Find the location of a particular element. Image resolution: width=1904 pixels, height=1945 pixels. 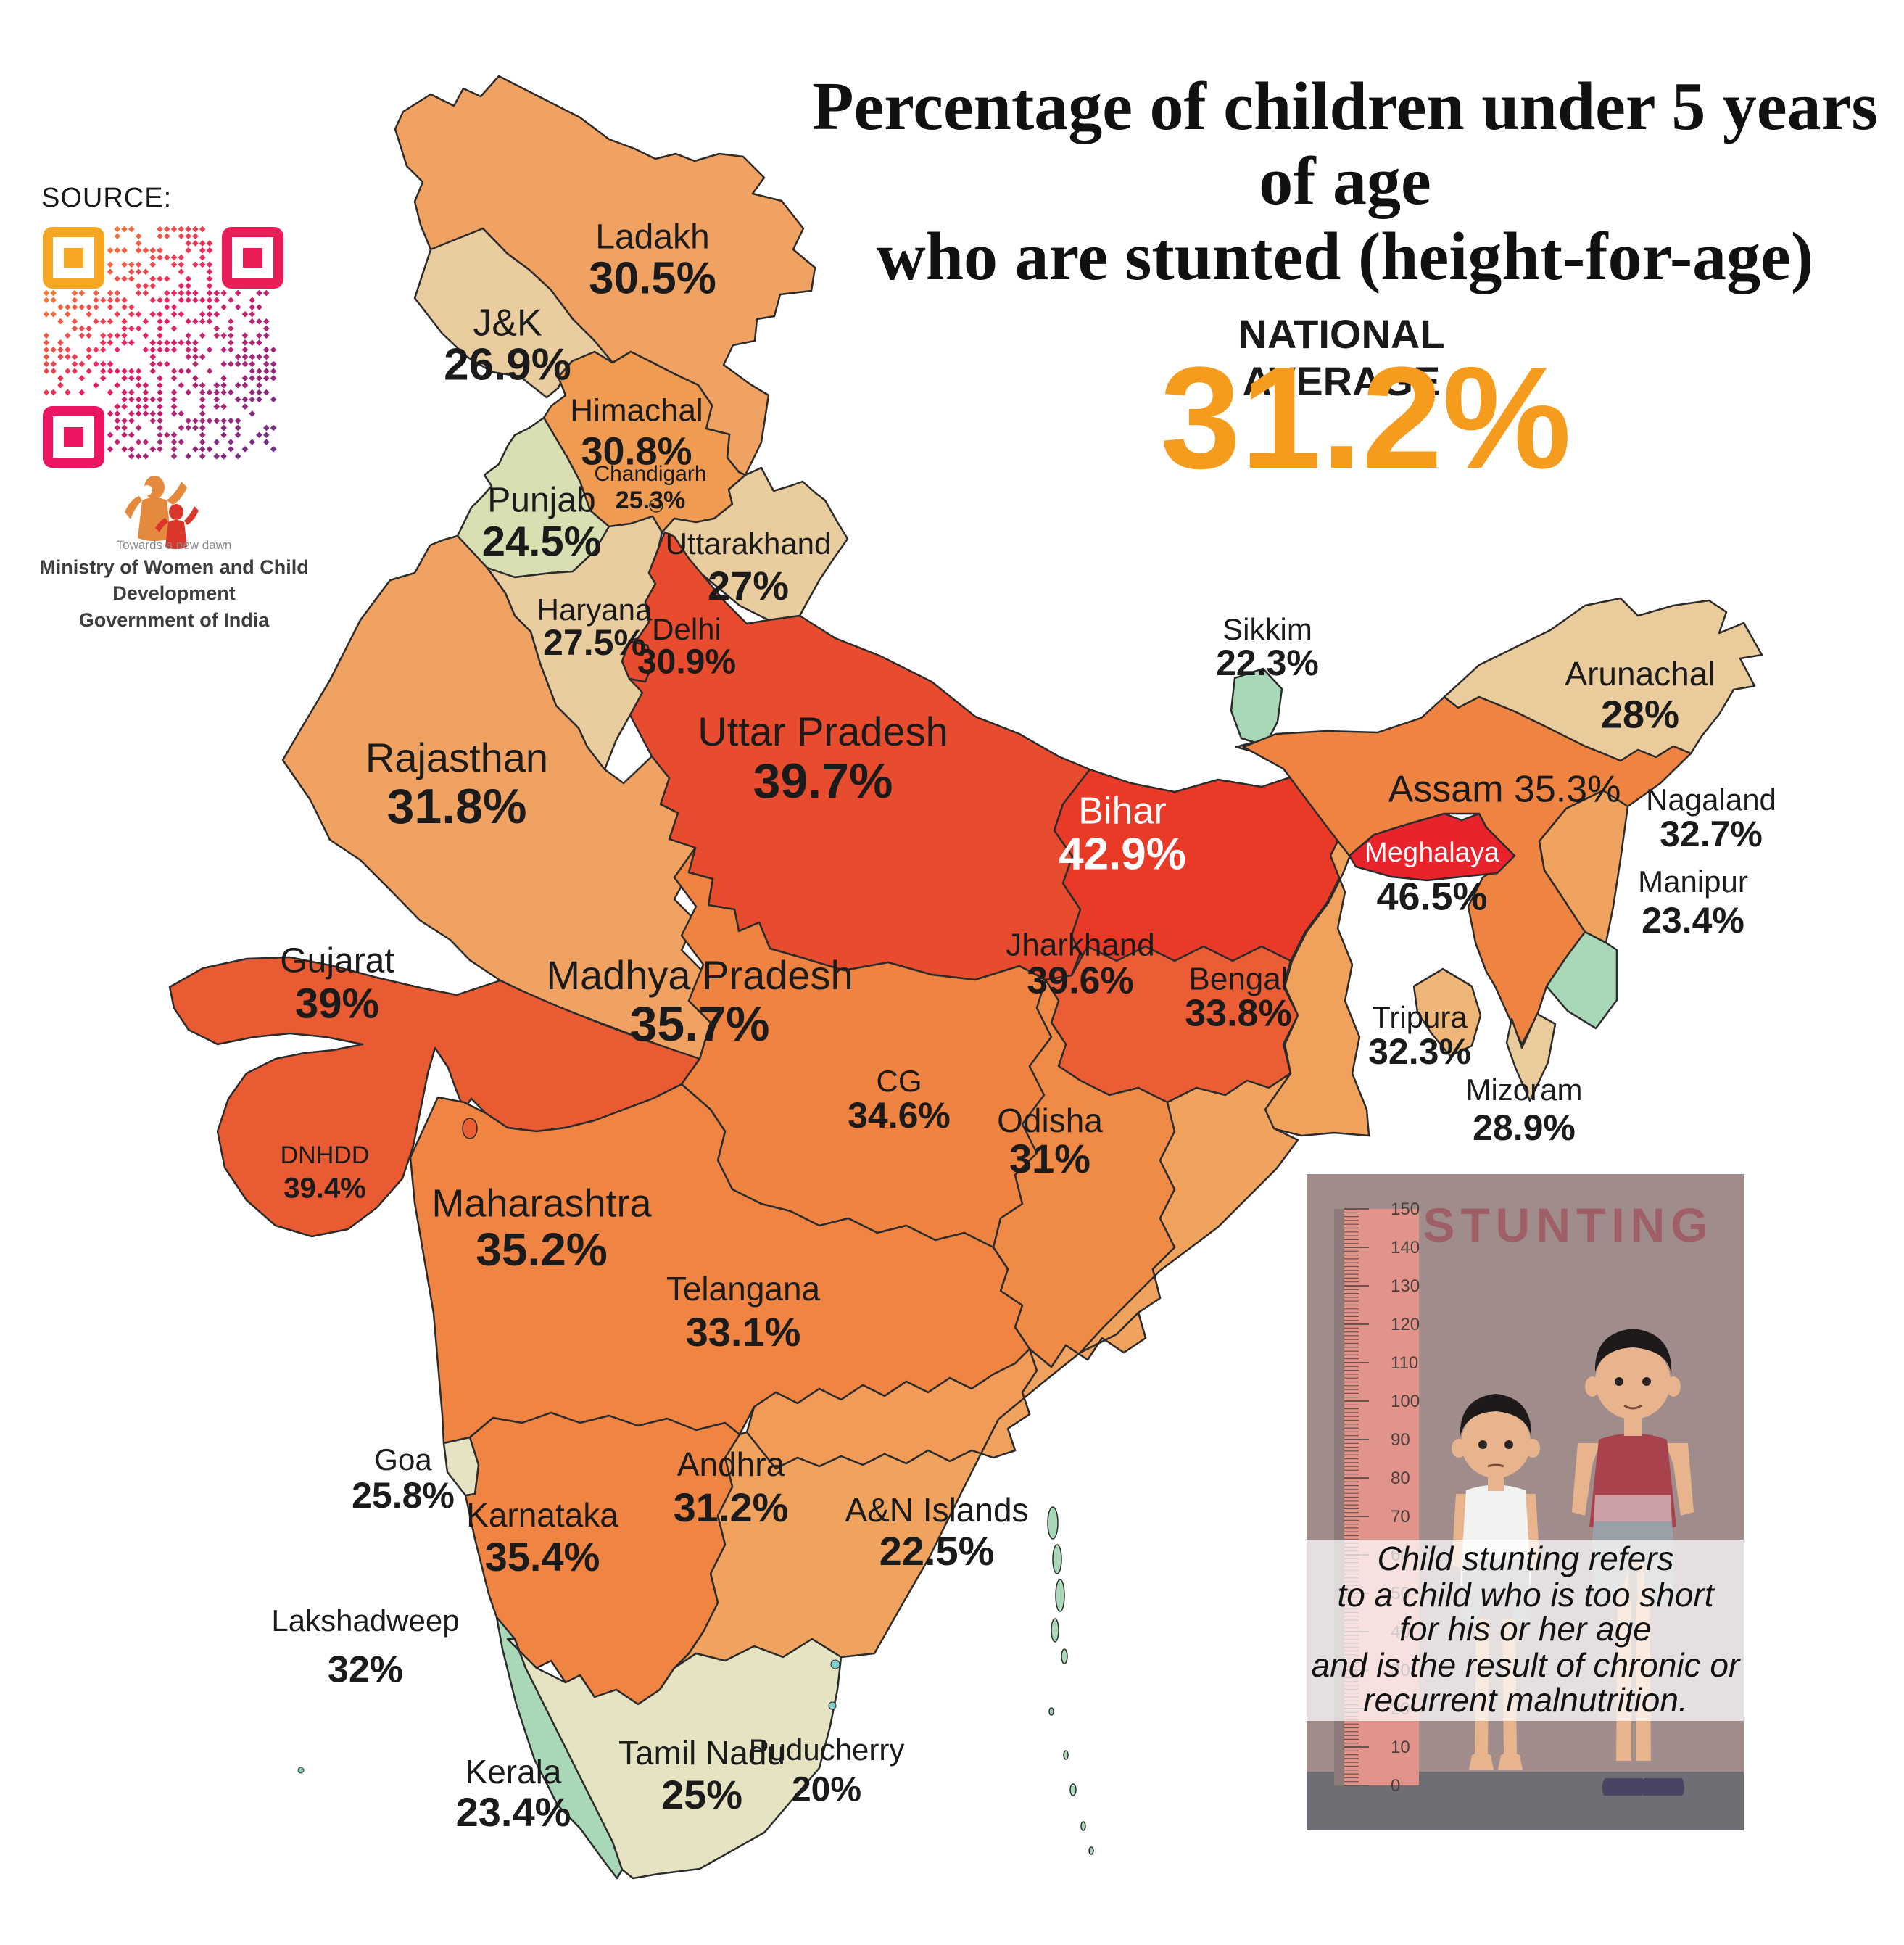

svg-text: recurrent malnutrition. is located at coordinates (1525, 1700).